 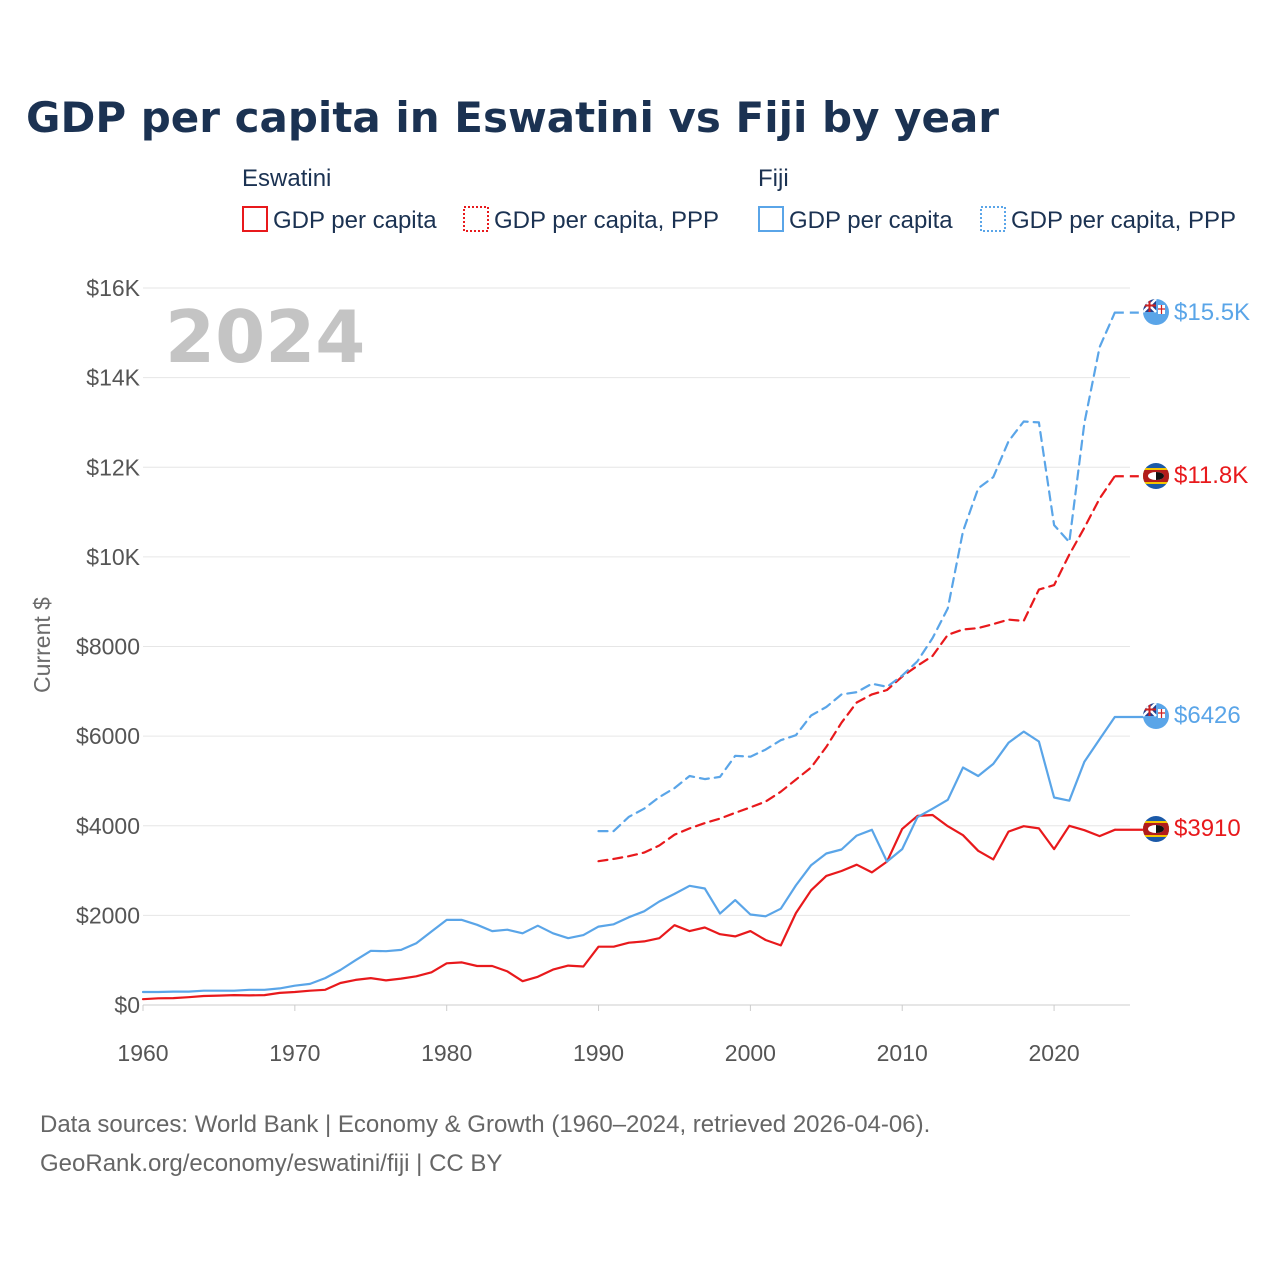 What do you see at coordinates (856, 669) in the screenshot?
I see `series-line-eswatini-gdp-per-capita-ppp` at bounding box center [856, 669].